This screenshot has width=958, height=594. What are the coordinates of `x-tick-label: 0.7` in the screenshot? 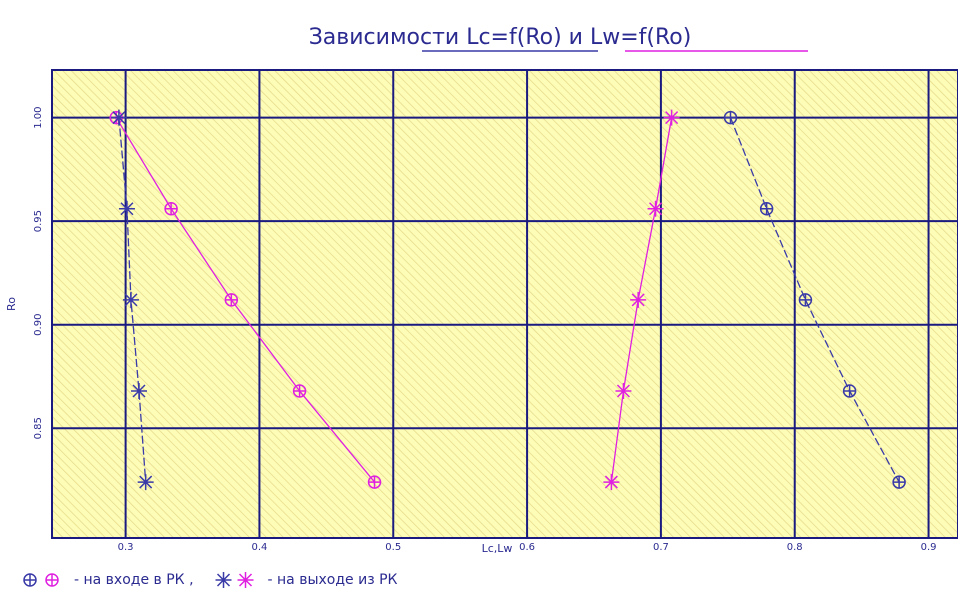 It's located at (661, 547).